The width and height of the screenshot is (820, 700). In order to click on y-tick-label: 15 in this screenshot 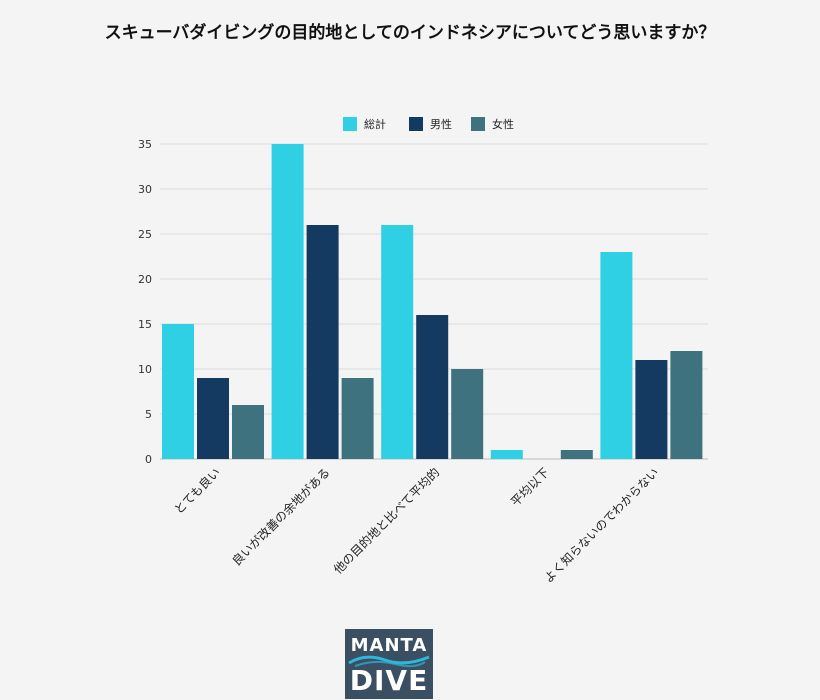, I will do `click(145, 324)`.